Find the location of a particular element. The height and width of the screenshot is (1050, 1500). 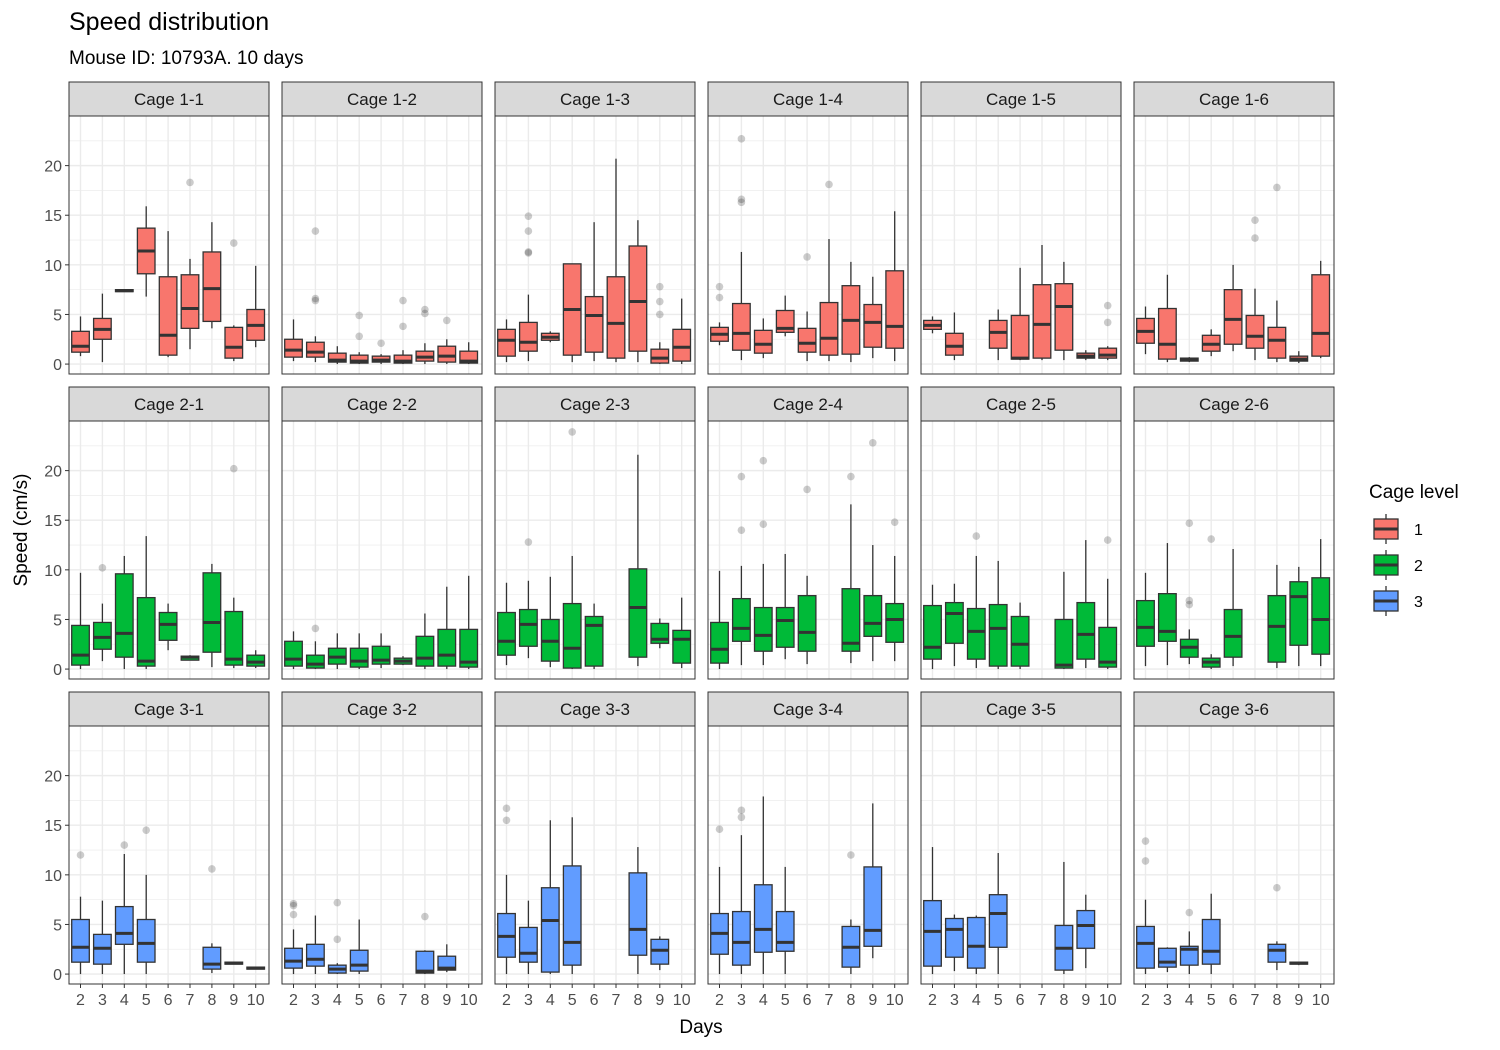

facet-strip-label: Cage 1-1 is located at coordinates (169, 99).